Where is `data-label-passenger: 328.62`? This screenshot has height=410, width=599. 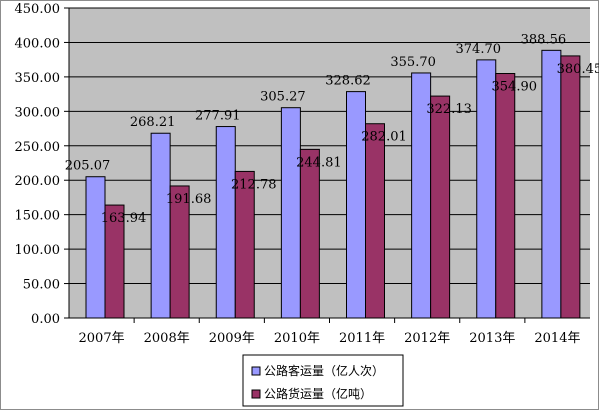
data-label-passenger: 328.62 is located at coordinates (348, 81).